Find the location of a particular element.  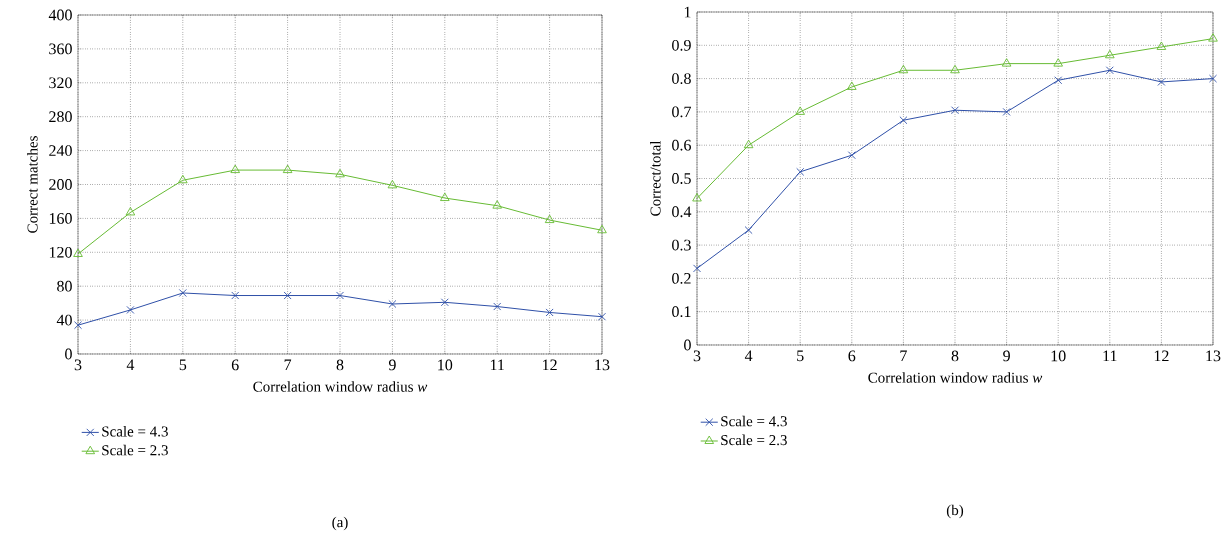

y-tick-label: 0.7 is located at coordinates (682, 112).